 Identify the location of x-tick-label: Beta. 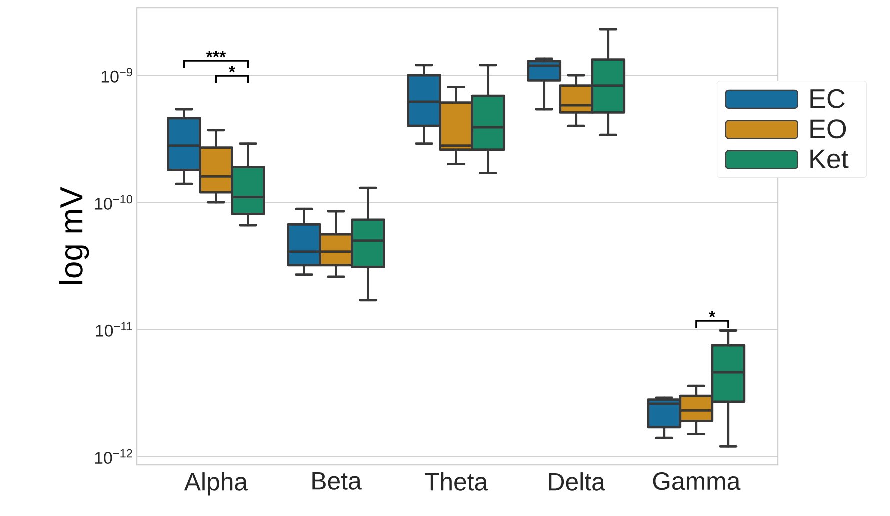
(337, 481).